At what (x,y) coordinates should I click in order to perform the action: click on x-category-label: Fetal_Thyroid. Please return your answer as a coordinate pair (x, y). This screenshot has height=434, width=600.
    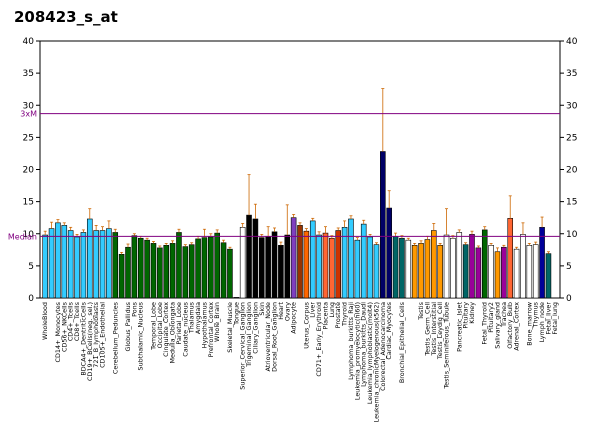
    Looking at the image, I should click on (485, 323).